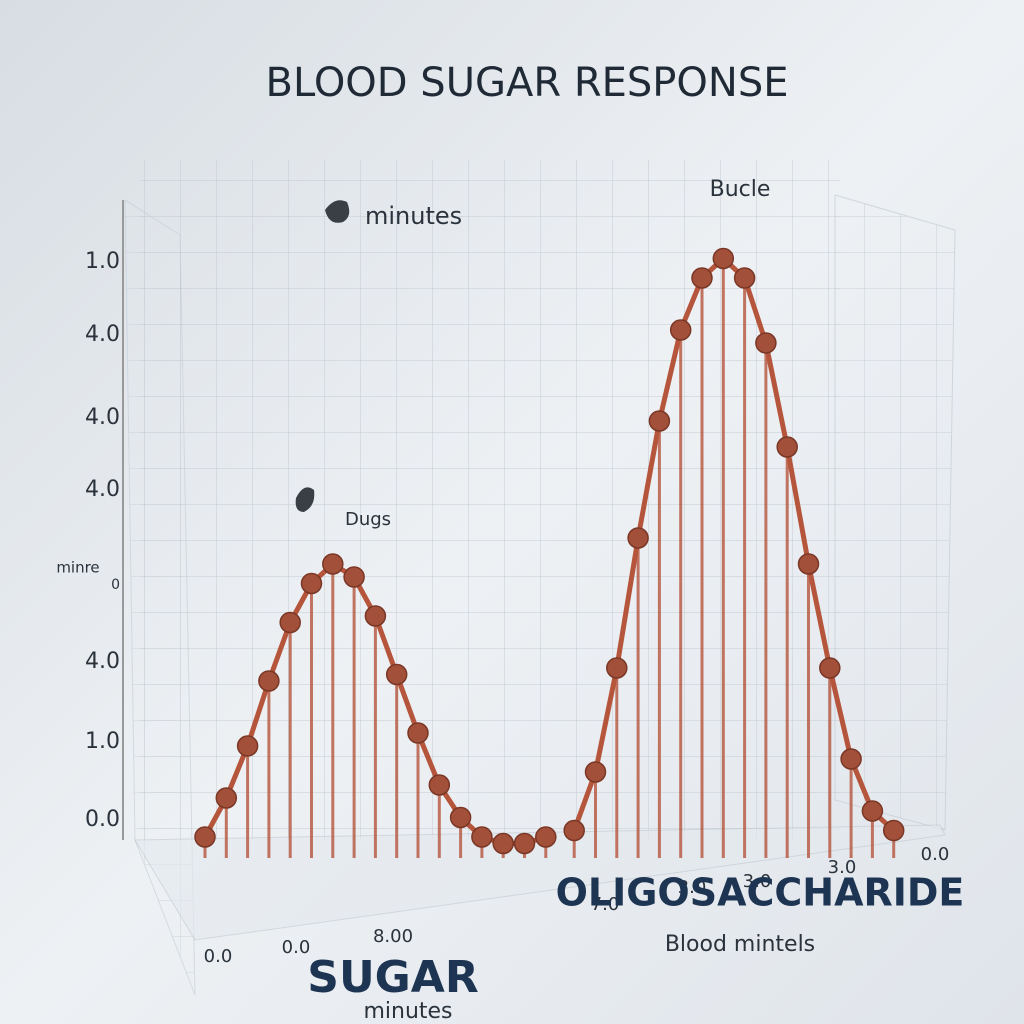 This screenshot has height=1024, width=1024. What do you see at coordinates (605, 904) in the screenshot?
I see `x-tick-label: 7.0` at bounding box center [605, 904].